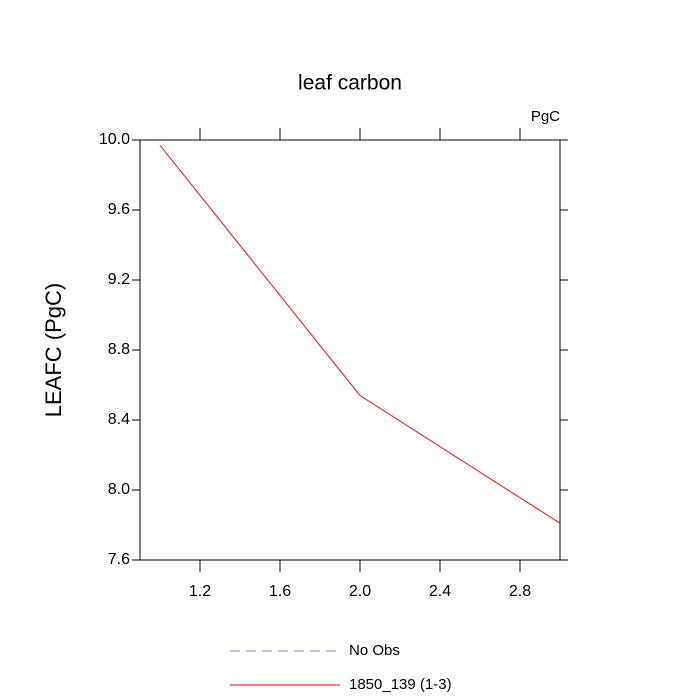 The image size is (700, 700). I want to click on units-label: PgC, so click(545, 116).